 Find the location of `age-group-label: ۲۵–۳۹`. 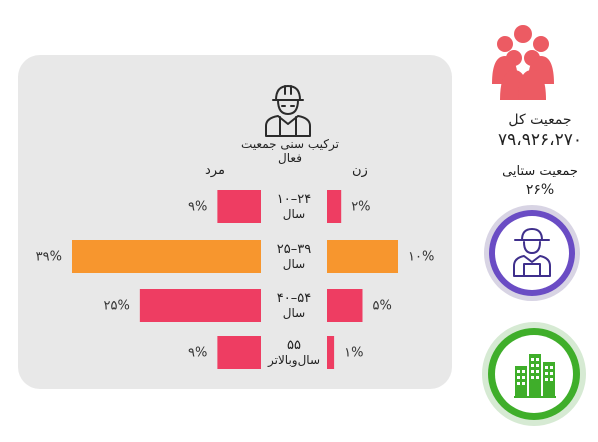

age-group-label: ۲۵–۳۹ is located at coordinates (294, 249).